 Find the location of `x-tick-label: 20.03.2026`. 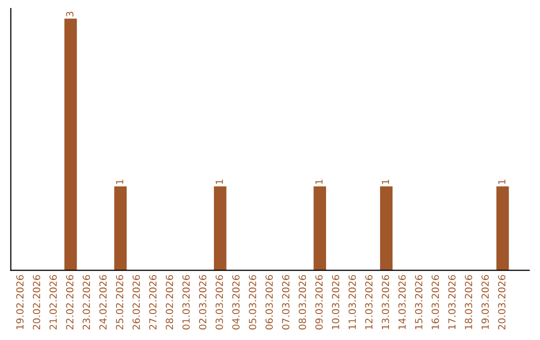

x-tick-label: 20.03.2026 is located at coordinates (502, 302).